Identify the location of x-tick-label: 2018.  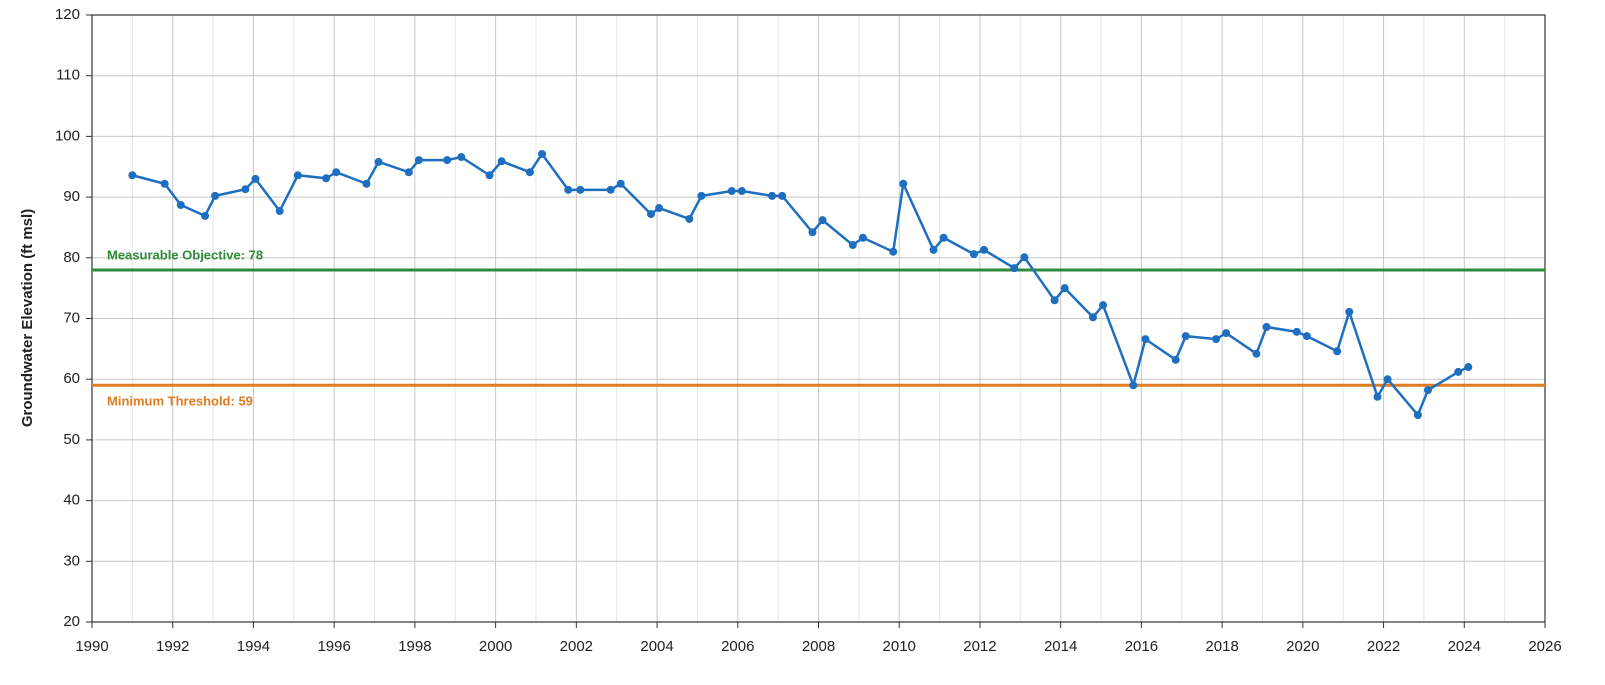
(1221, 646).